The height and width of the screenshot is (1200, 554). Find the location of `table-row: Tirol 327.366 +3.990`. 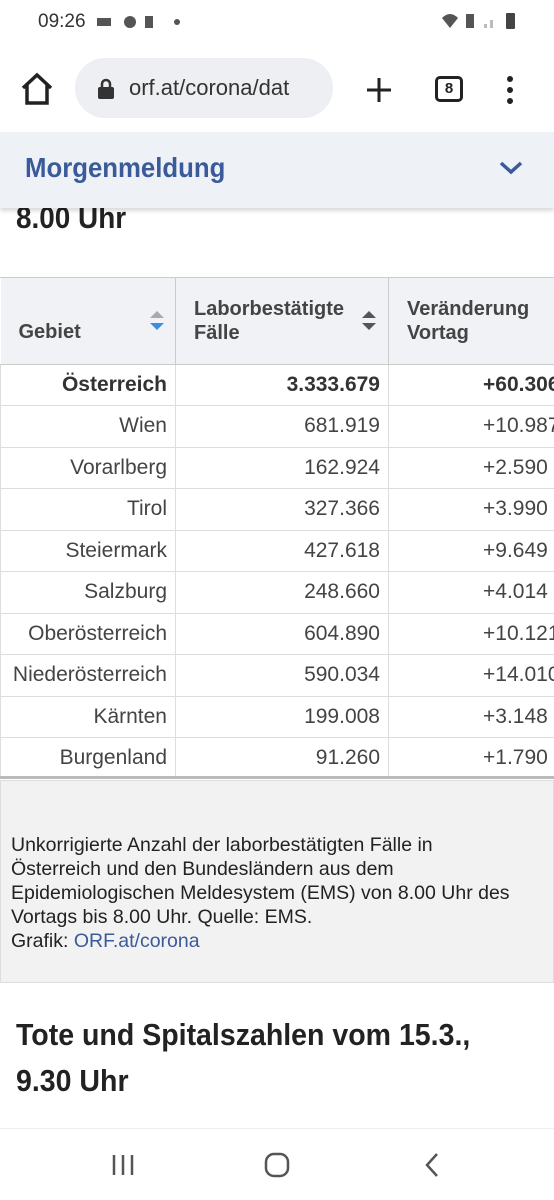

table-row: Tirol 327.366 +3.990 is located at coordinates (277, 509).